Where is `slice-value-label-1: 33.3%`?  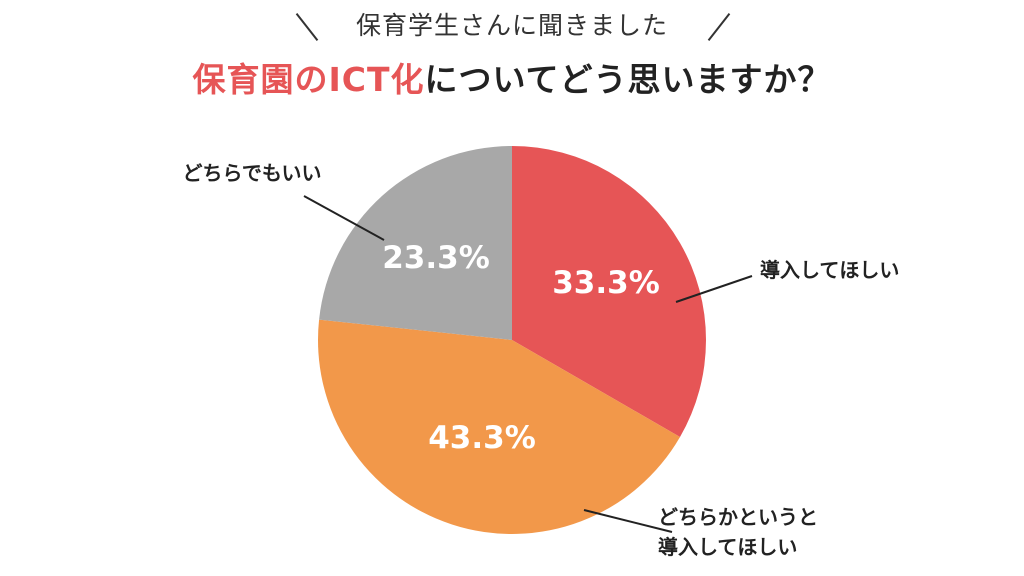
slice-value-label-1: 33.3% is located at coordinates (606, 283).